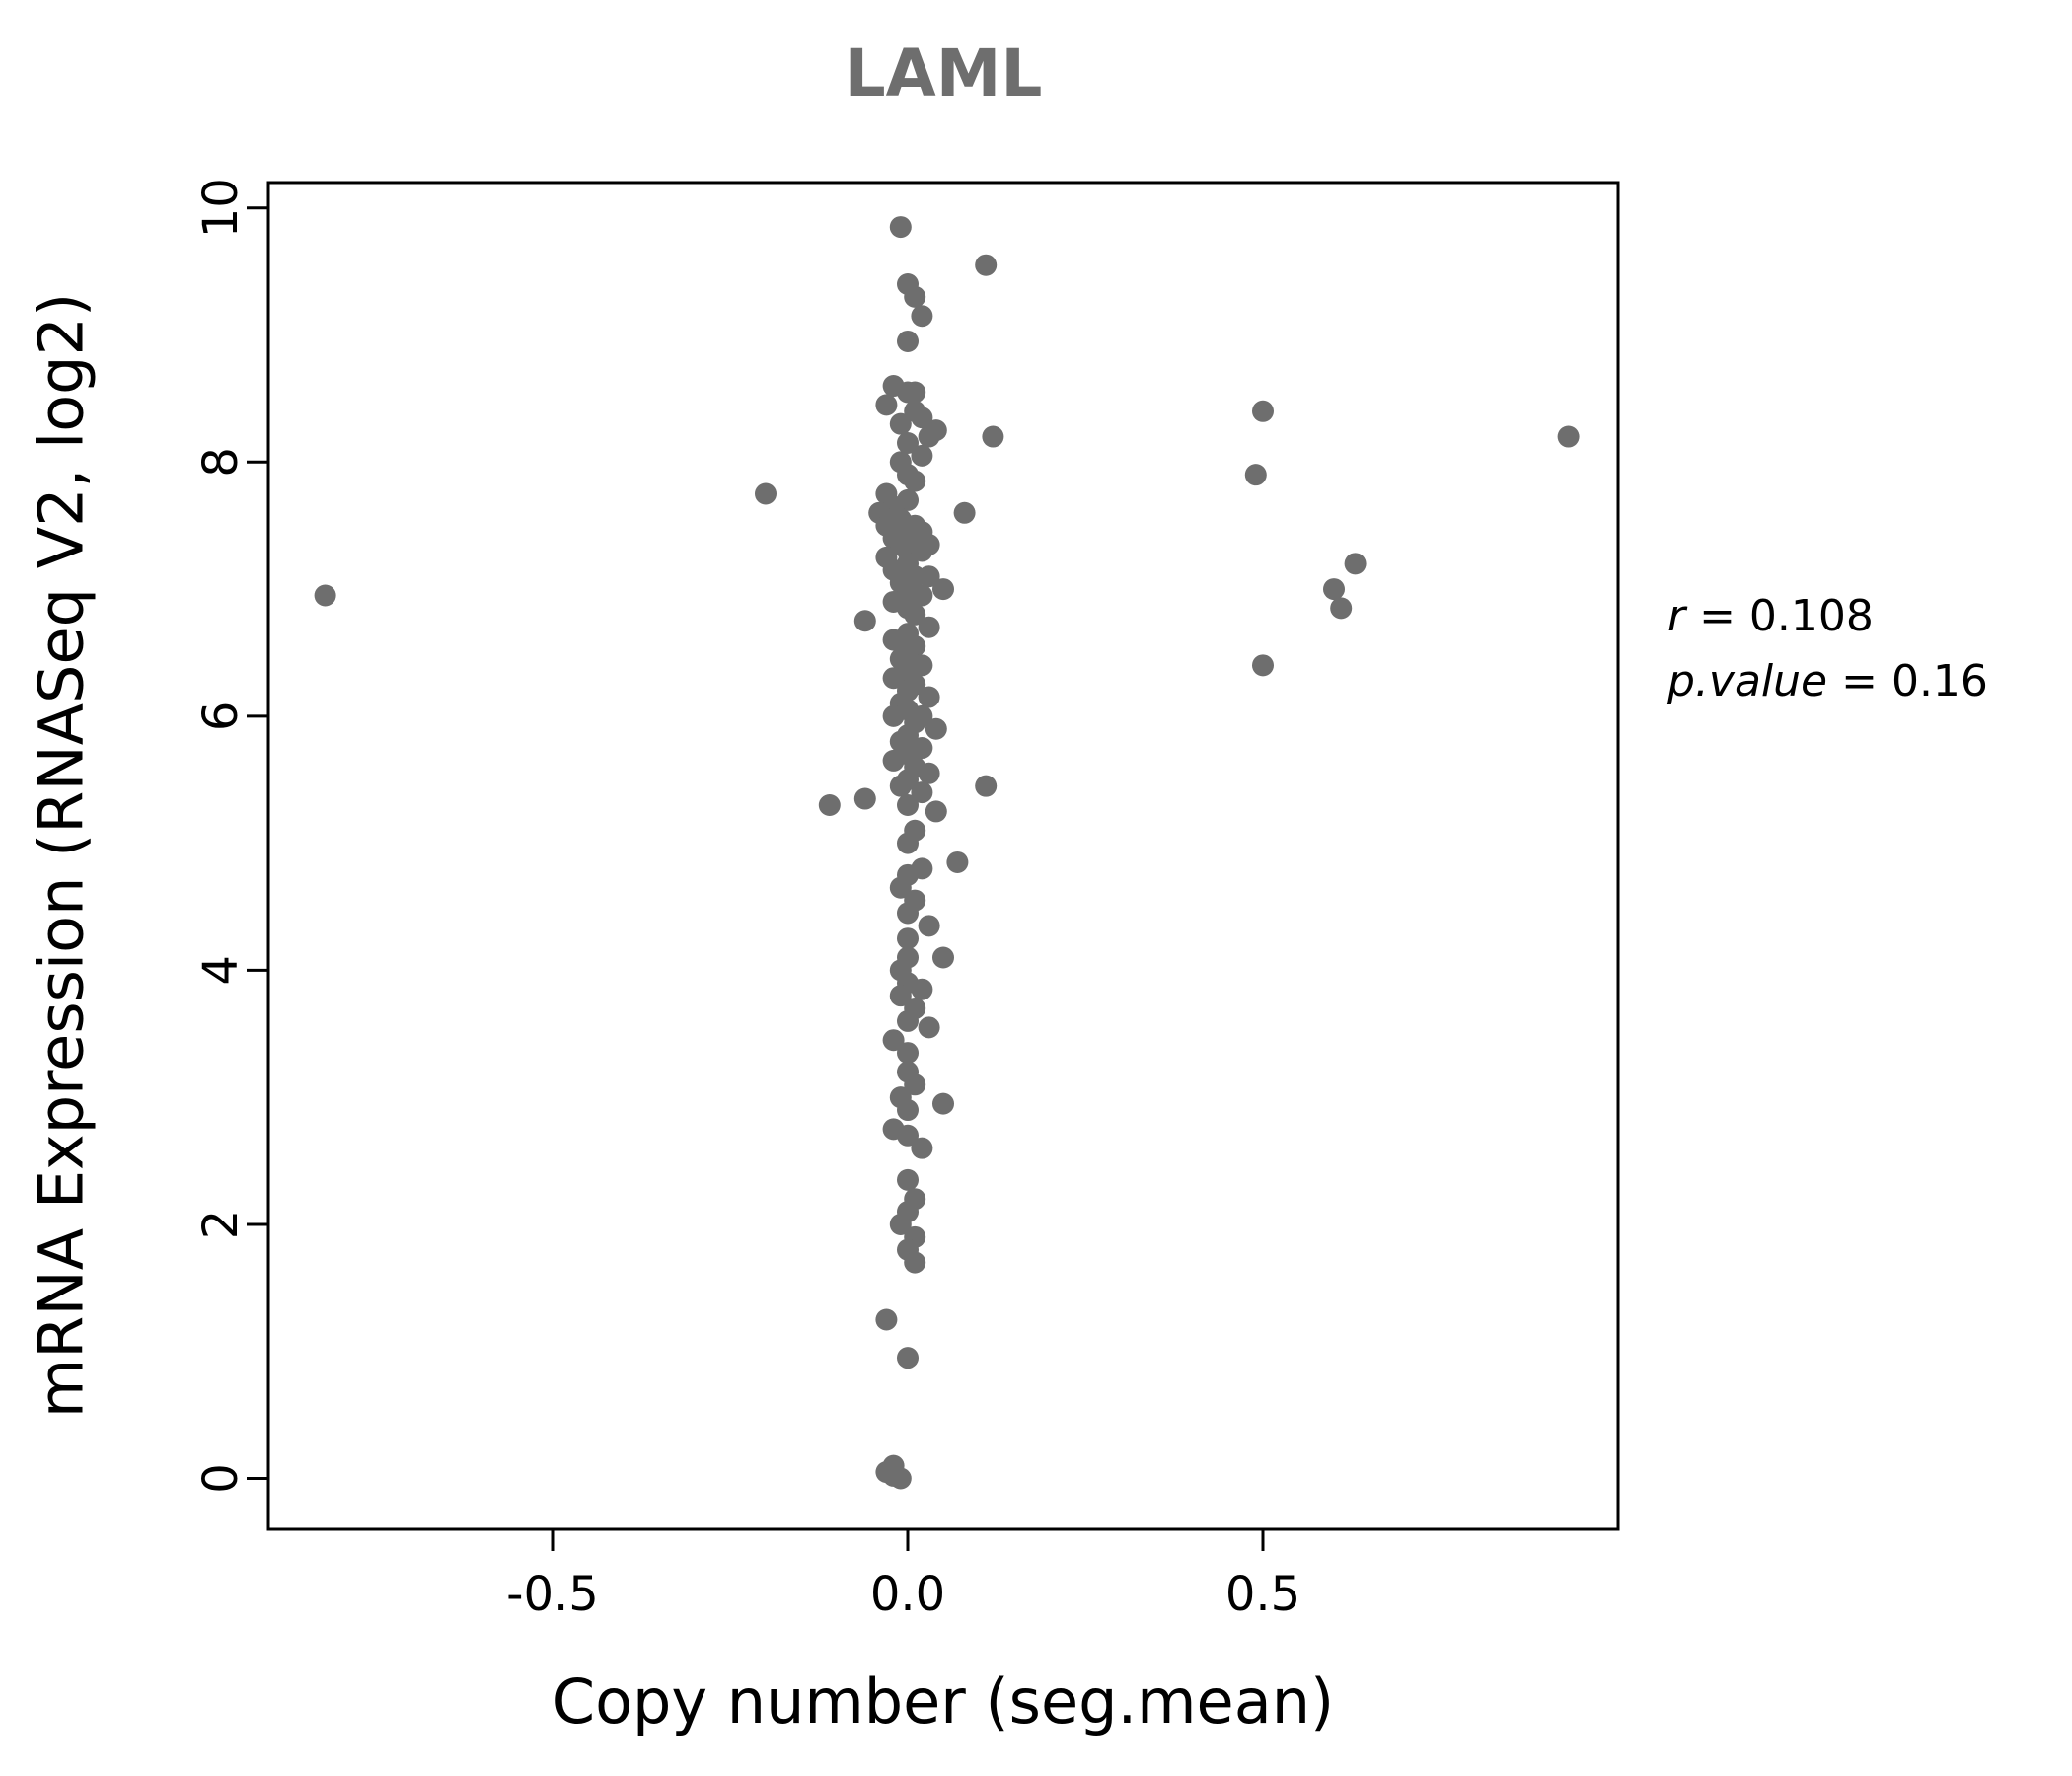  Describe the element at coordinates (907, 1595) in the screenshot. I see `x-tick-label: 0.0` at that location.